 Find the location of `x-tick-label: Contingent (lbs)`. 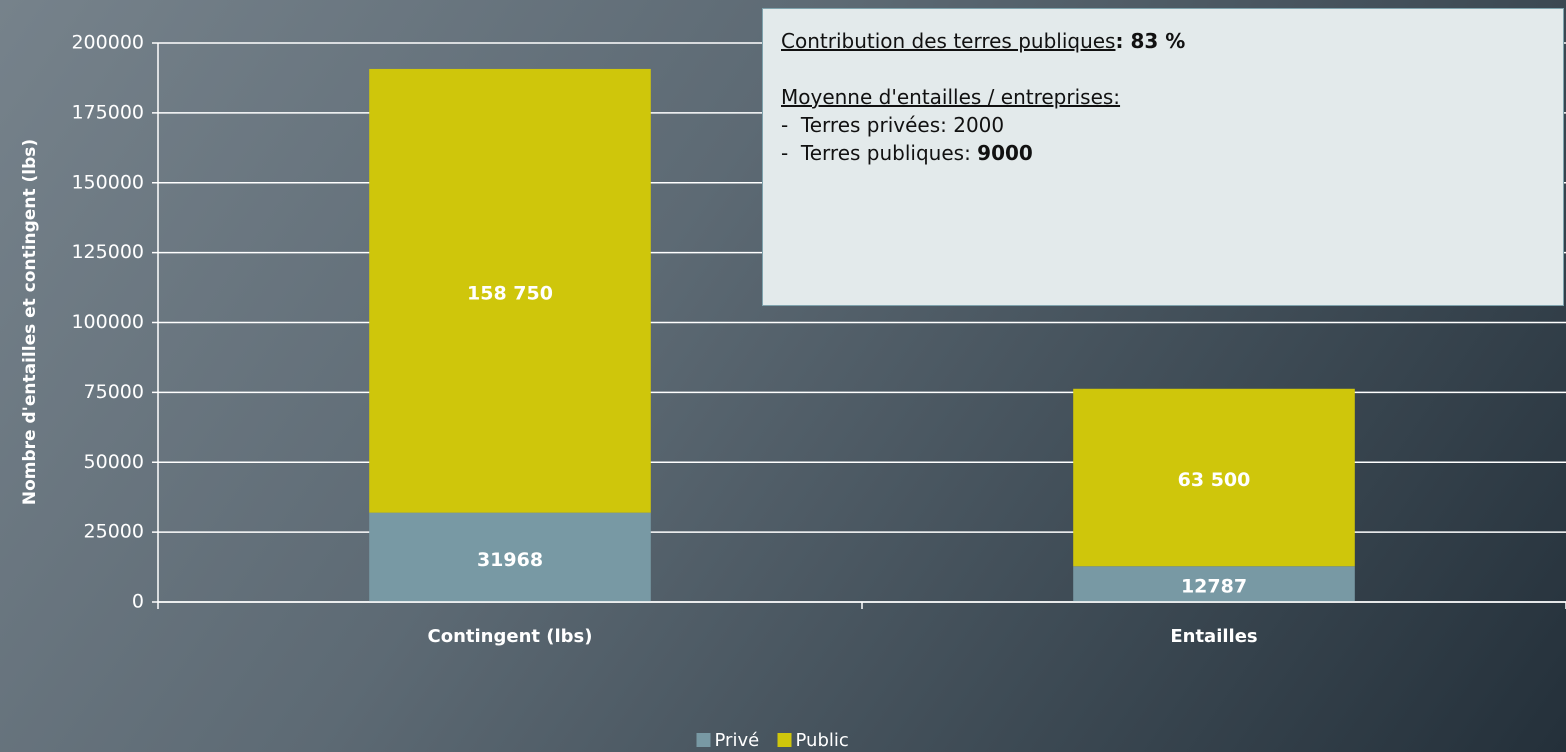

x-tick-label: Contingent (lbs) is located at coordinates (510, 636).